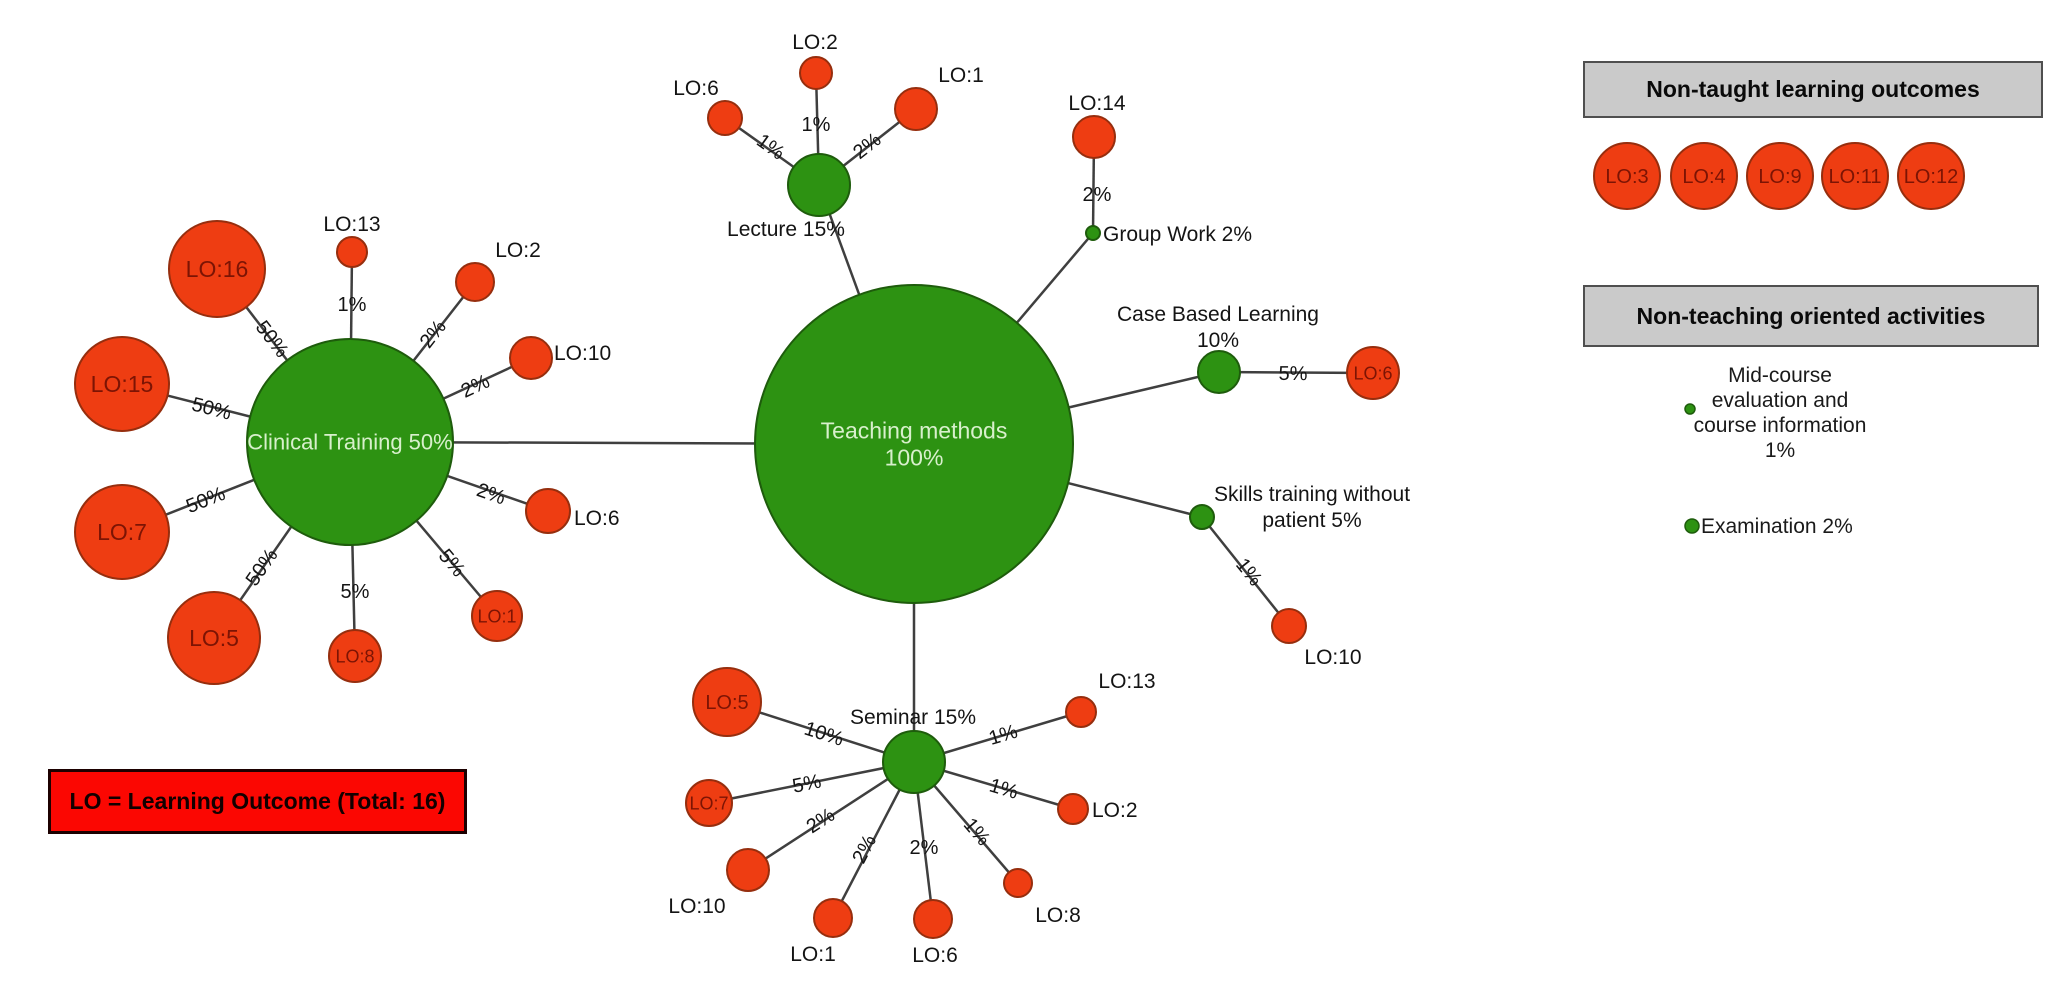 This screenshot has width=2059, height=1001. Describe the element at coordinates (819, 185) in the screenshot. I see `node-lecture` at that location.